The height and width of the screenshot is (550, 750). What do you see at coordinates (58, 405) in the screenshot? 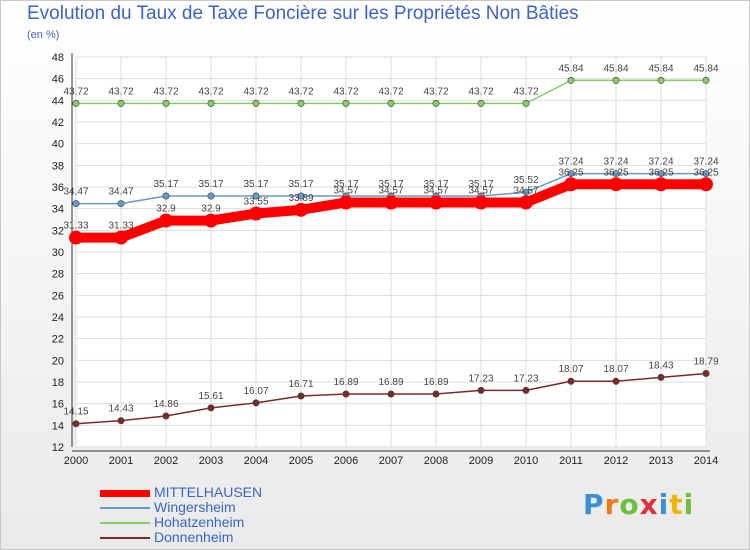
I see `y-tick-label: 16` at bounding box center [58, 405].